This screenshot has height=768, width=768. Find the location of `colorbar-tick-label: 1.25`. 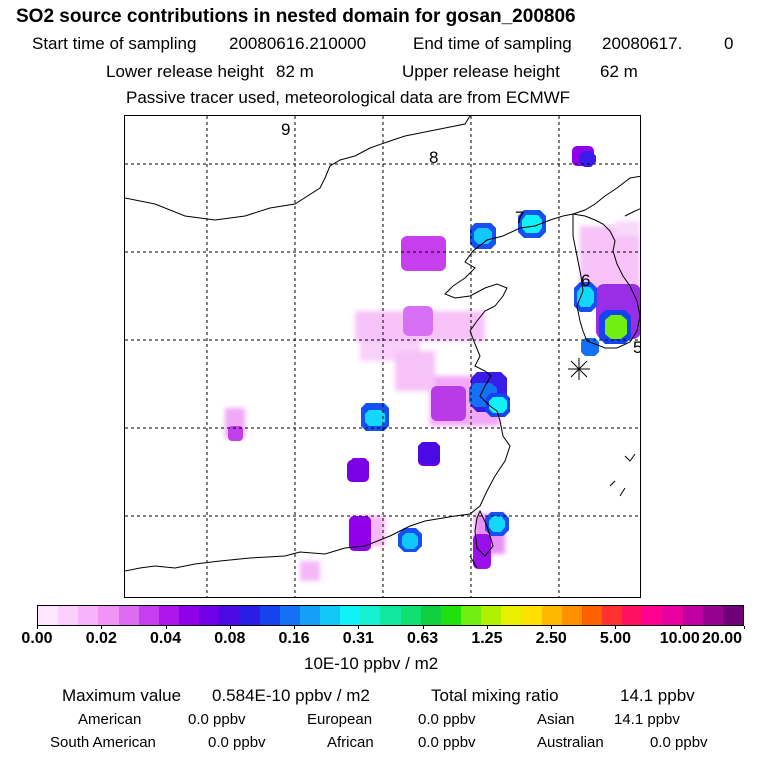

colorbar-tick-label: 1.25 is located at coordinates (487, 638).